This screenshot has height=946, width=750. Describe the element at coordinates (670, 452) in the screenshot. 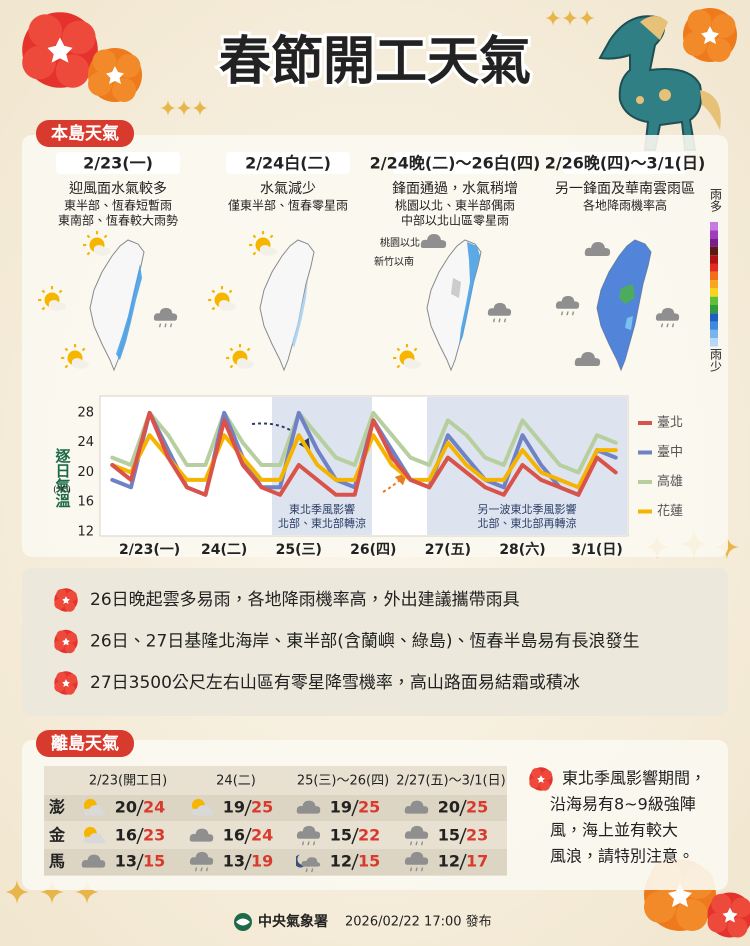

I see `legend-label: 臺中` at that location.